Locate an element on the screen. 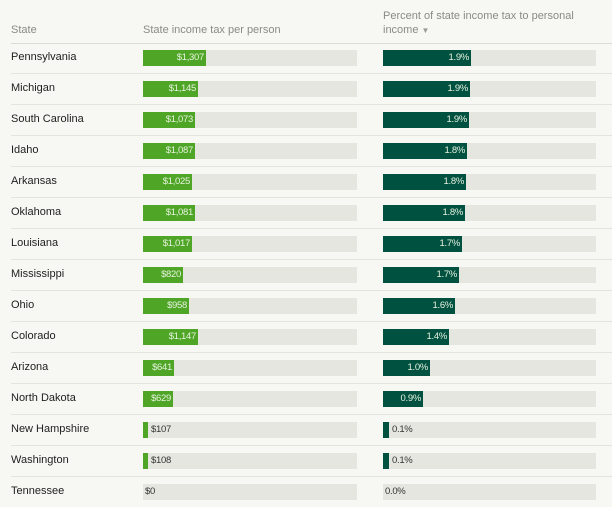 This screenshot has width=612, height=507. sort-descending-icon: ▼ is located at coordinates (425, 30).